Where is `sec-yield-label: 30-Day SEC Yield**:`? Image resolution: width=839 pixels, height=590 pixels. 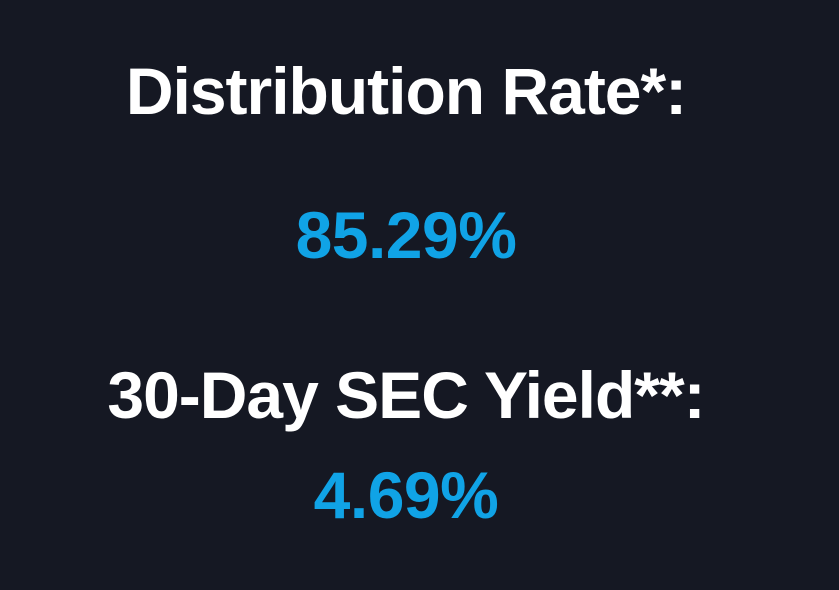 sec-yield-label: 30-Day SEC Yield**: is located at coordinates (406, 395).